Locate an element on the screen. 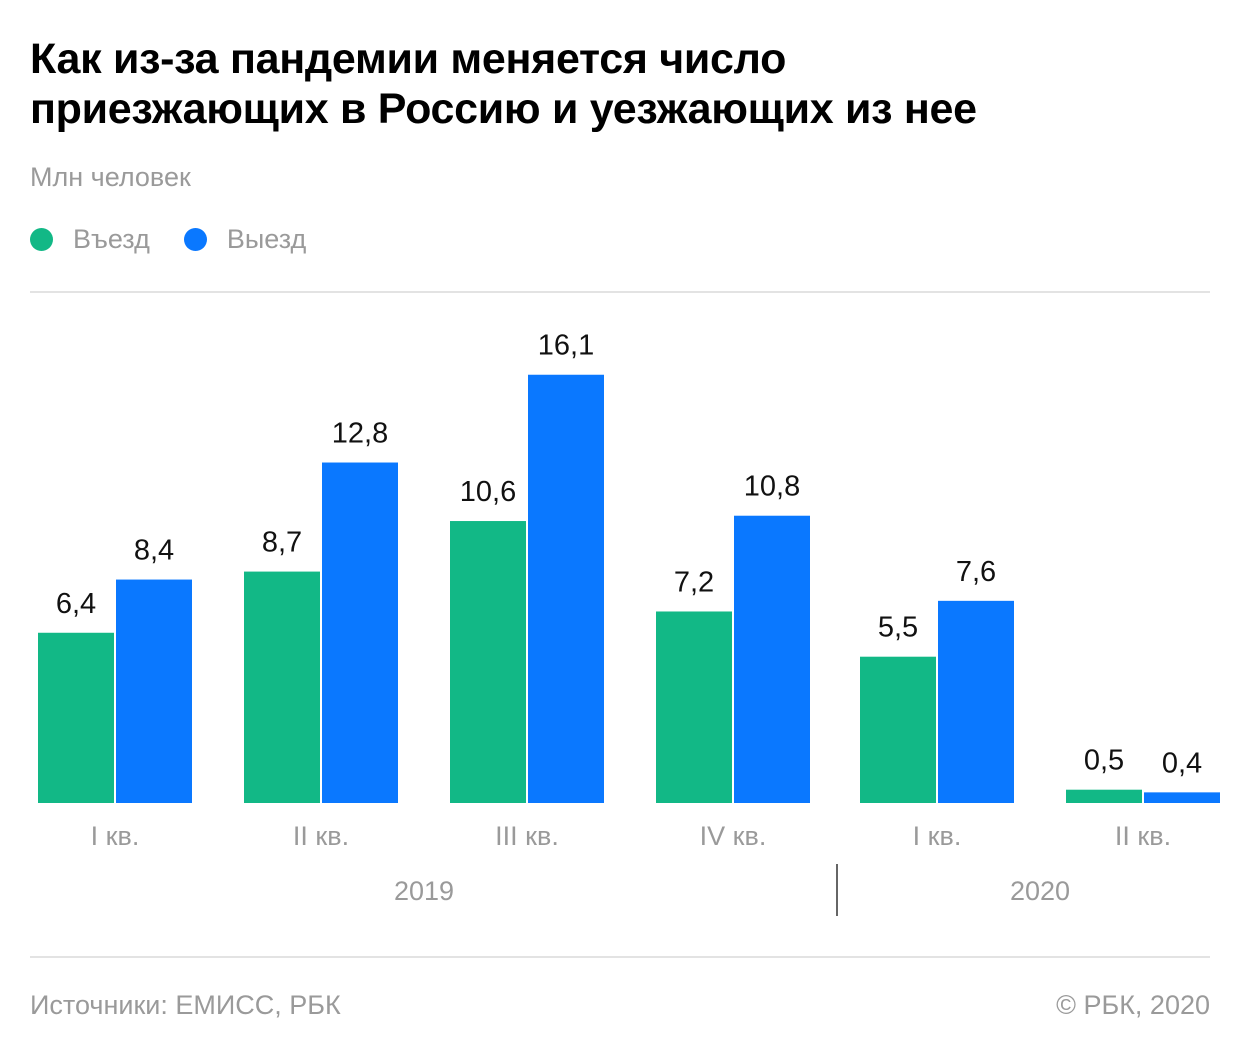  chart-title-line-2: приезжающих в Россию и уезжающих из нее is located at coordinates (503, 109).